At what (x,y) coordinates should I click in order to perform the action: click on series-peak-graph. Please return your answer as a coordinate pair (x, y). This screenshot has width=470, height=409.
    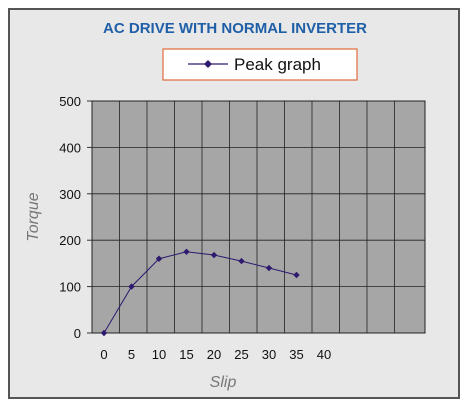
    Looking at the image, I should click on (200, 292).